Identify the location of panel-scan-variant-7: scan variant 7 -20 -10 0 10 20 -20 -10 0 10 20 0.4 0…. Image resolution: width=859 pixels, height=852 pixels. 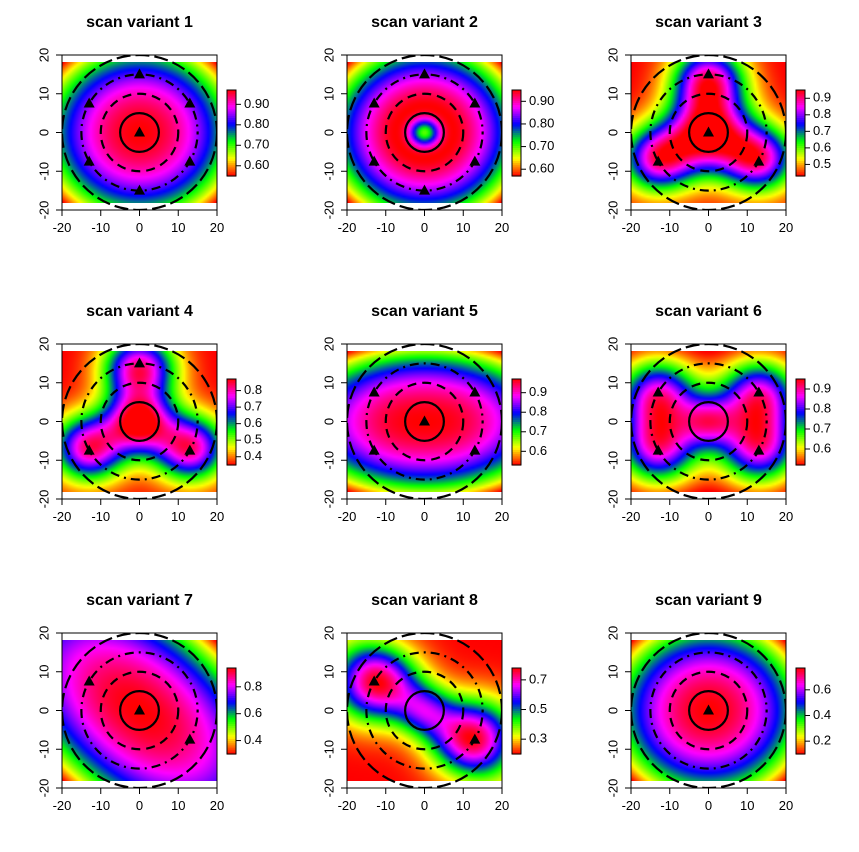
(149, 702).